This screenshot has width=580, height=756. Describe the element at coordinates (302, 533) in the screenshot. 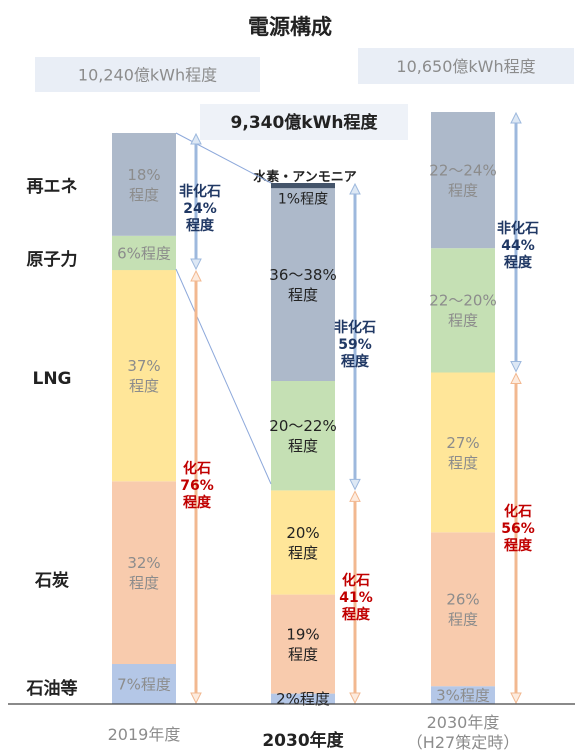

I see `segment-label: 20%` at that location.